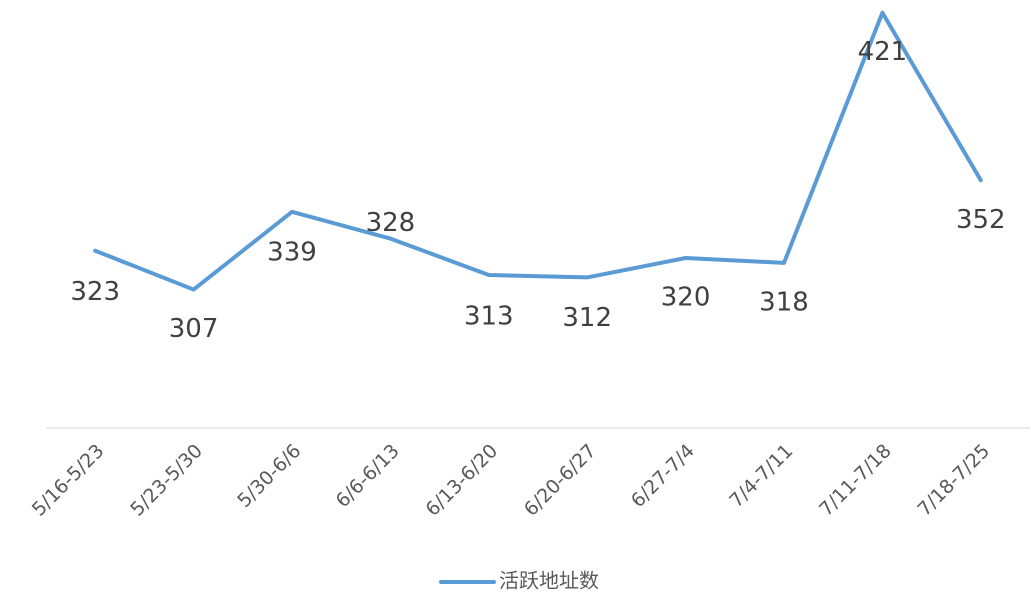 The height and width of the screenshot is (599, 1031). Describe the element at coordinates (95, 292) in the screenshot. I see `value-label: 323` at that location.